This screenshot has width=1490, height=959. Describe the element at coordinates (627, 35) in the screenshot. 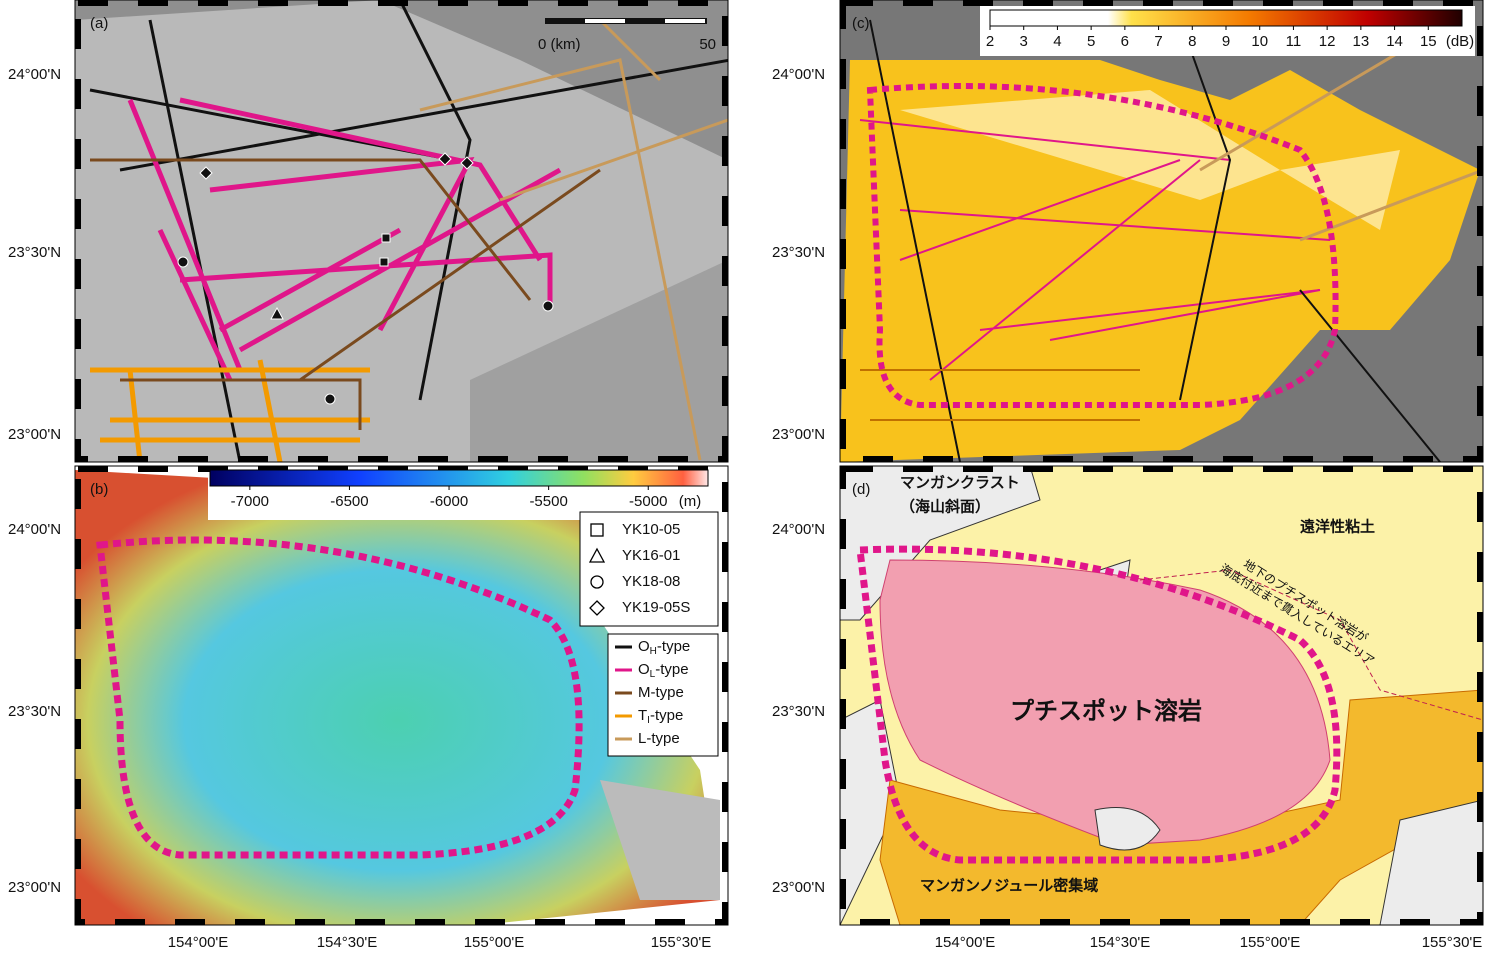

I see `scale-bar: 0 (km) 50` at that location.